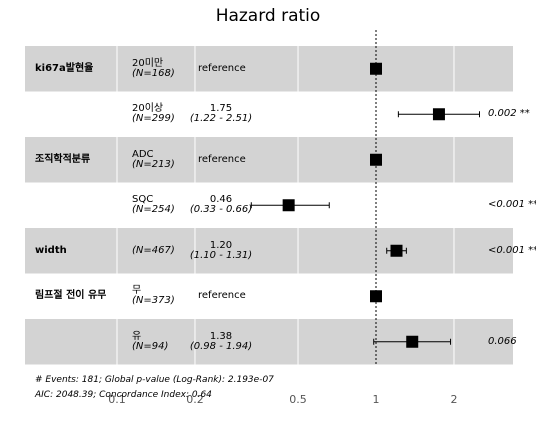 The height and width of the screenshot is (432, 536). What do you see at coordinates (376, 399) in the screenshot?
I see `x-tick-label: 1` at bounding box center [376, 399].